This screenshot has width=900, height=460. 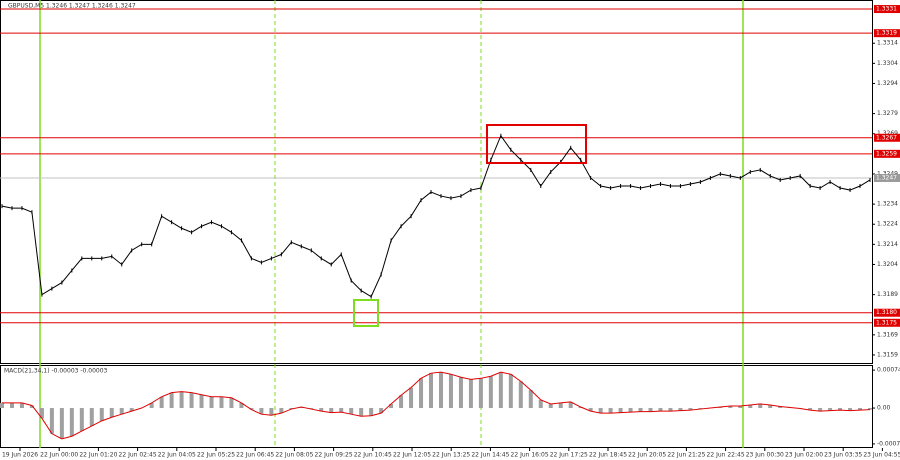 What do you see at coordinates (647, 455) in the screenshot?
I see `x-tick-label: 22 Jun 20:05` at bounding box center [647, 455].